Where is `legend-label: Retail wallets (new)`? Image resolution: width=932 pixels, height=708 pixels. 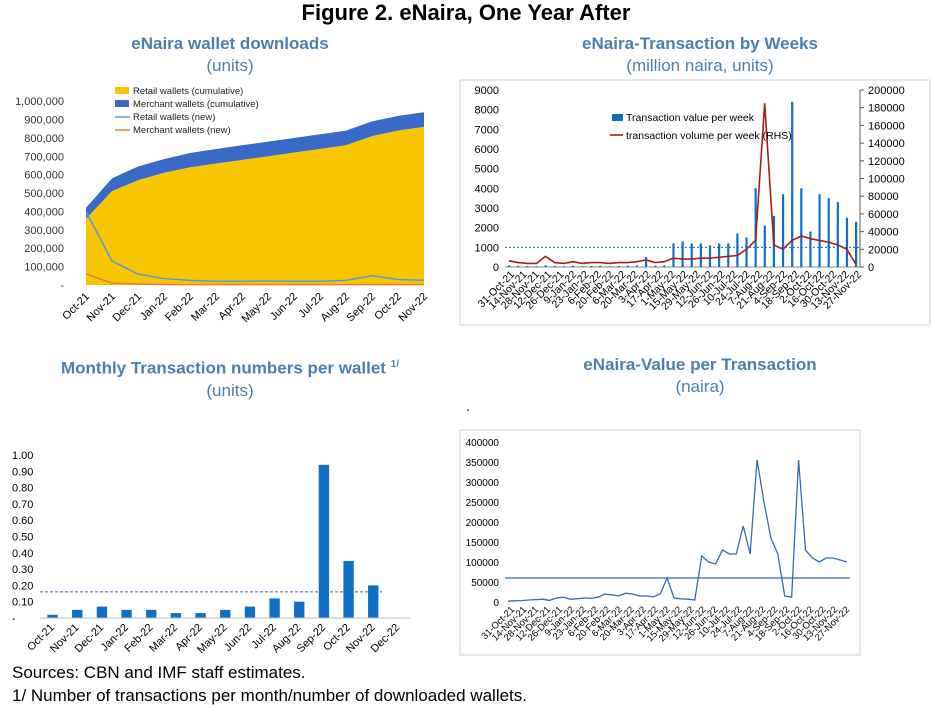
legend-label: Retail wallets (new) is located at coordinates (174, 117).